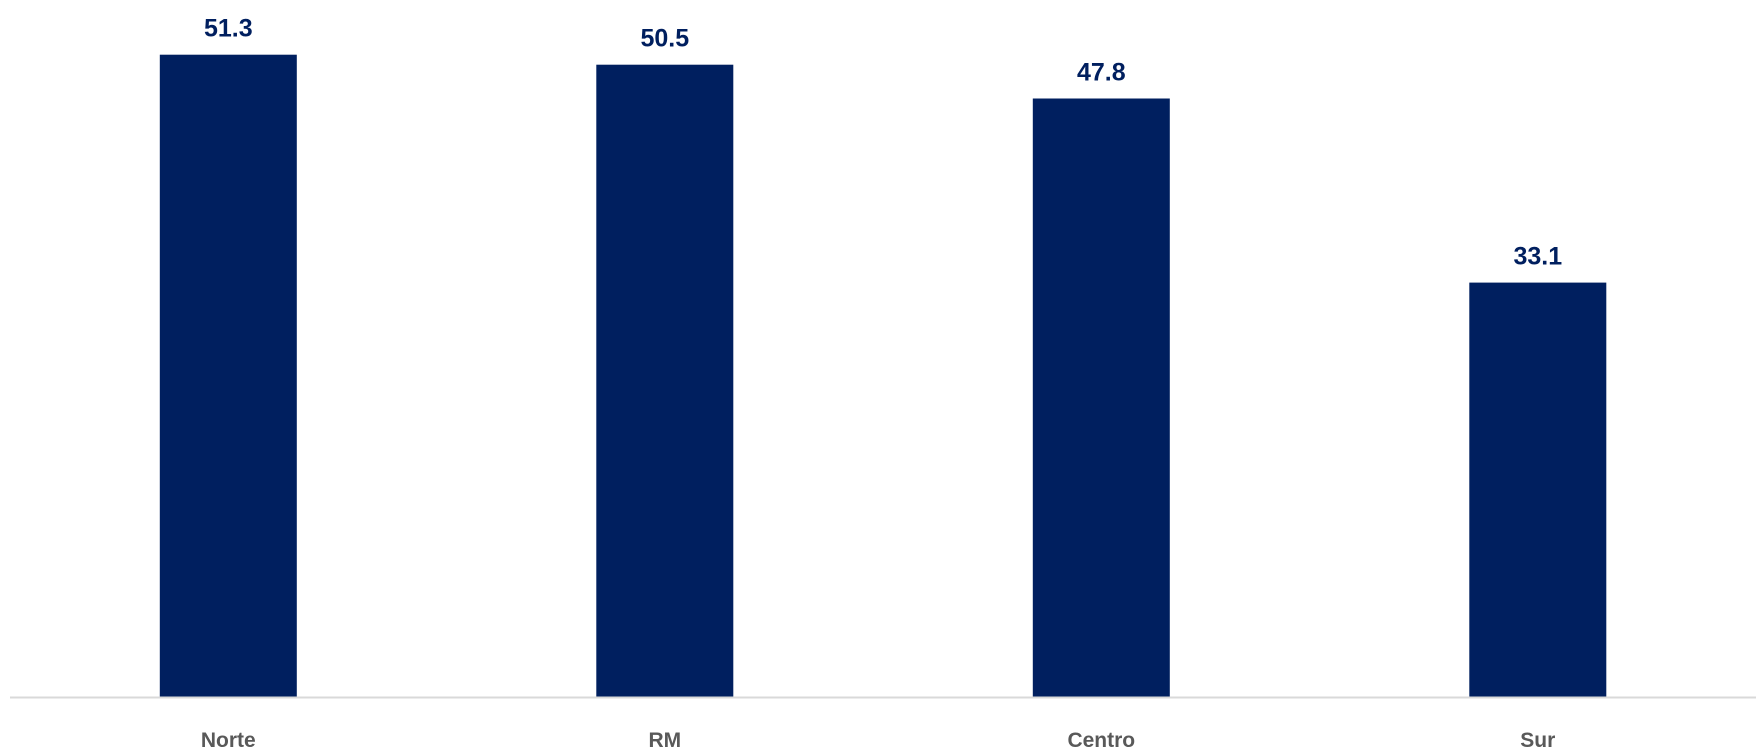 The image size is (1756, 751). What do you see at coordinates (1101, 740) in the screenshot?
I see `x-tick-label-centro: Centro` at bounding box center [1101, 740].